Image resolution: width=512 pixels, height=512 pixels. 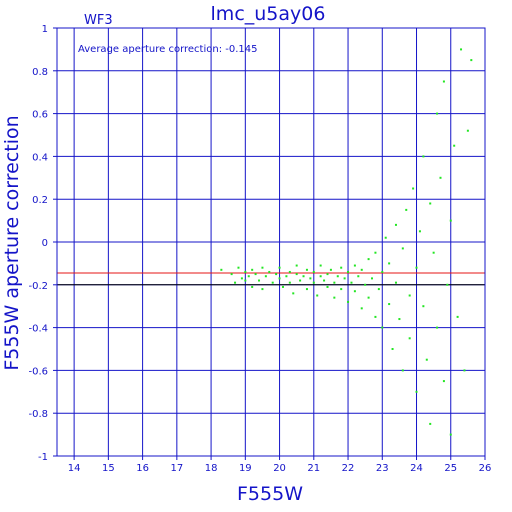 I want to click on x-tick-label: 23, so click(x=382, y=468).